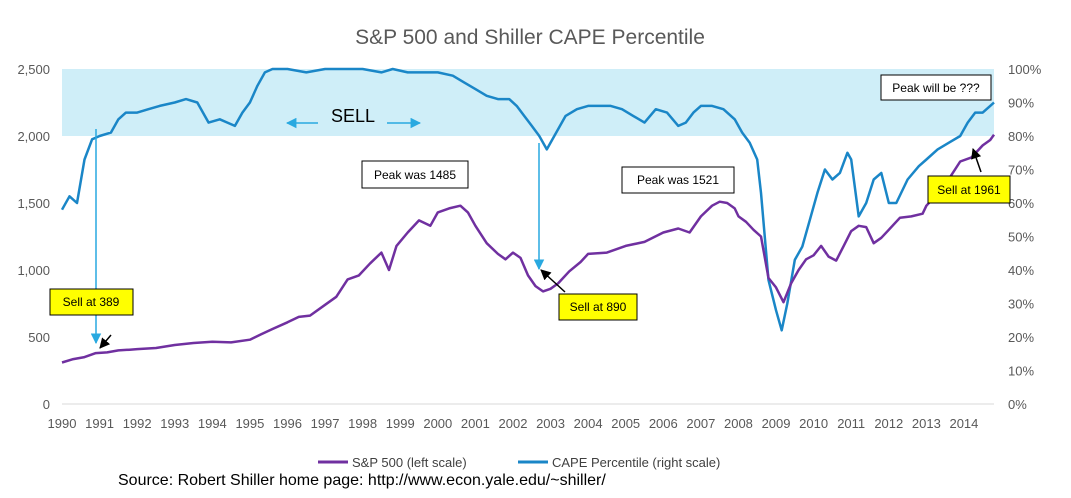 Image resolution: width=1071 pixels, height=498 pixels. I want to click on x-tick-label: 1993, so click(174, 423).